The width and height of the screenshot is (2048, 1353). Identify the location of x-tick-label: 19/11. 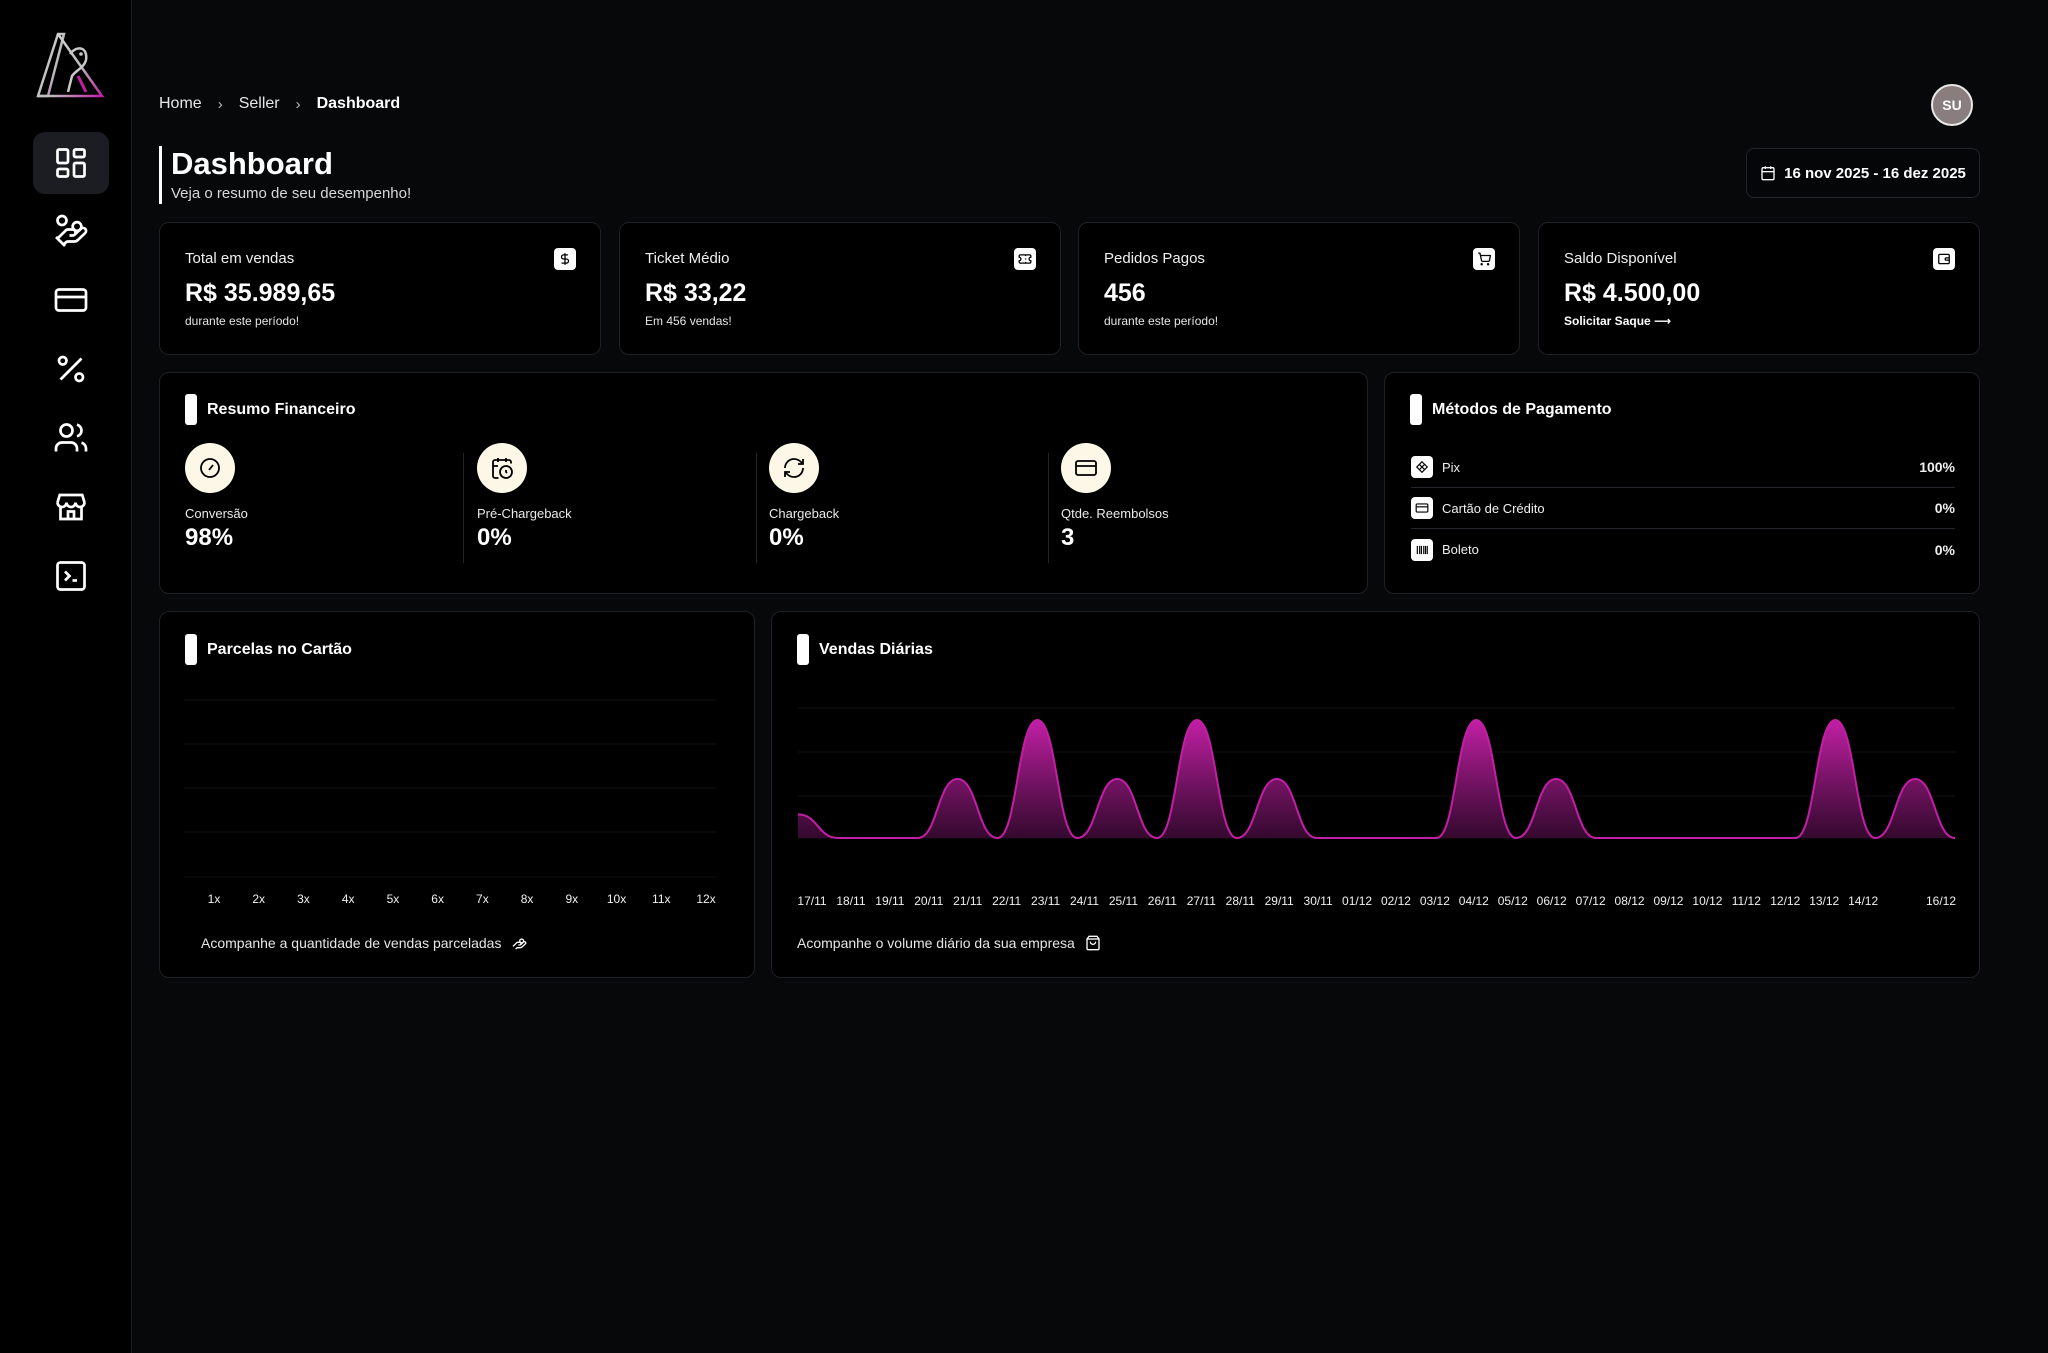
(889, 901).